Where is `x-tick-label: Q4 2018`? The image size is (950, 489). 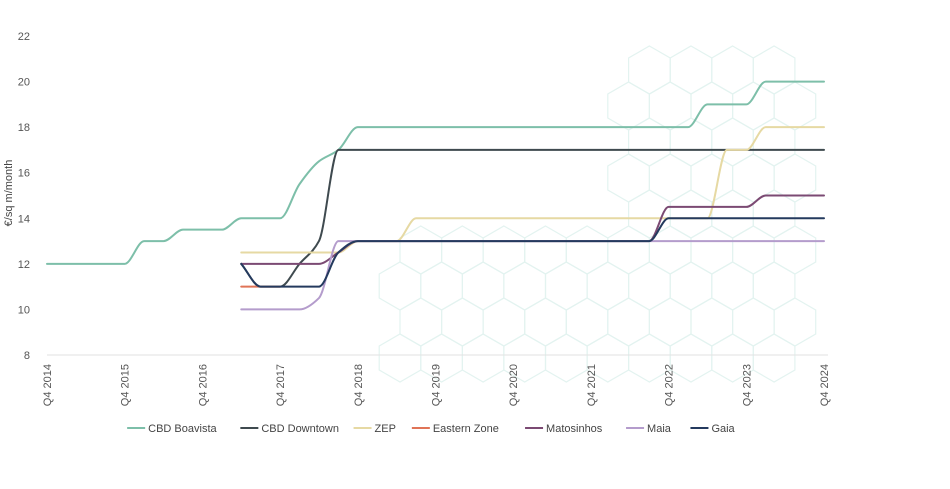 x-tick-label: Q4 2018 is located at coordinates (359, 385).